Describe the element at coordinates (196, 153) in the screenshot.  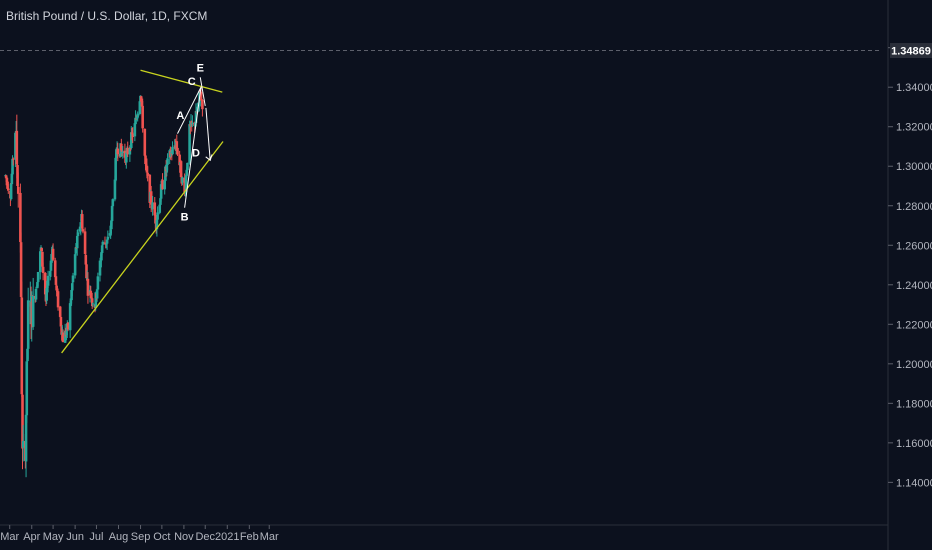
I see `wave-label-d: D` at that location.